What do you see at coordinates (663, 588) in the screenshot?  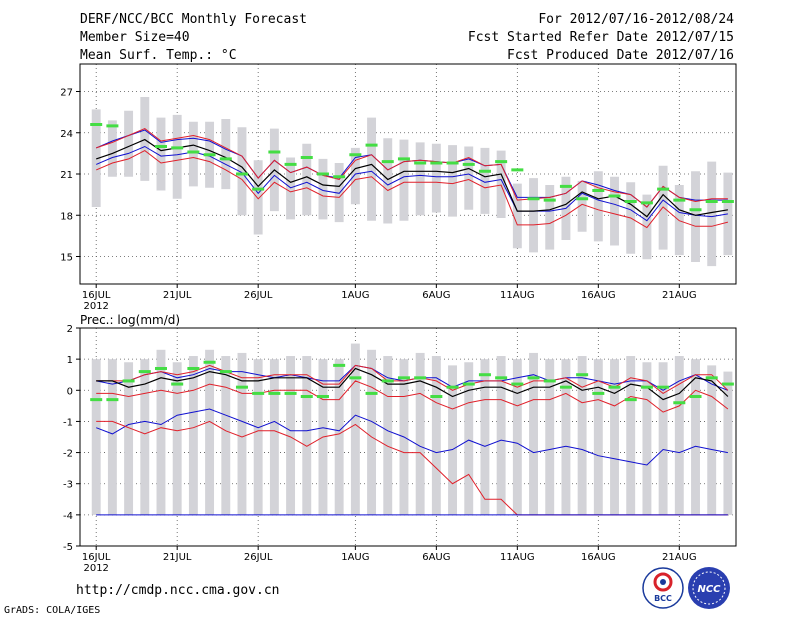 I see `bcc-logo: BCC` at bounding box center [663, 588].